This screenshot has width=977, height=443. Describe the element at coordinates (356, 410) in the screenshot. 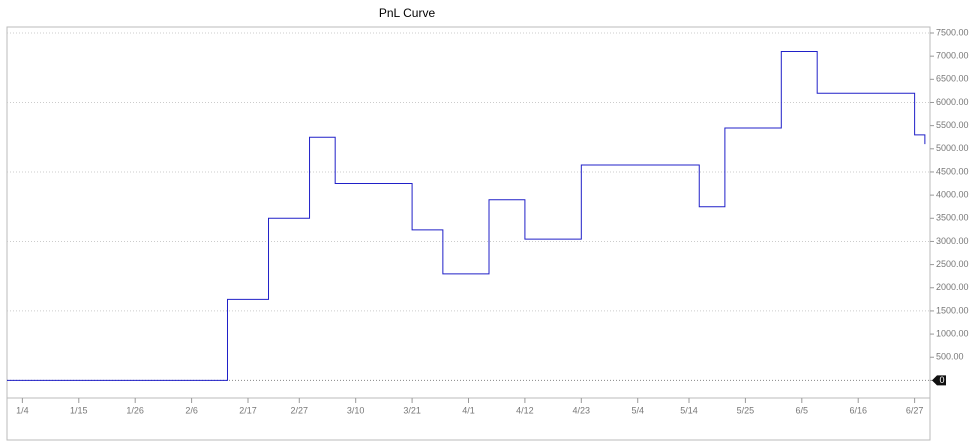

I see `x-tick-label: 3/10` at that location.